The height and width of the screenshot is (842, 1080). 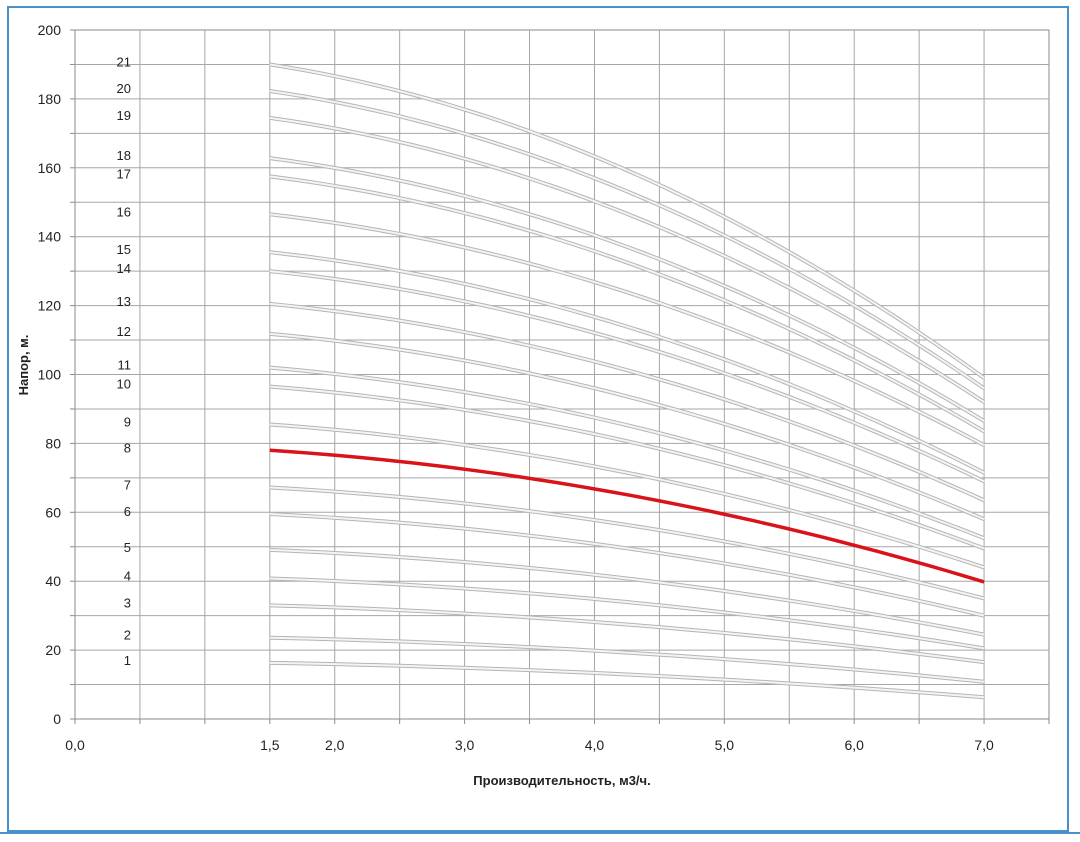 I want to click on x-tick-labels: 0,0 1,5 2,0 3,0 4,0 5,0 6,0 7,0, so click(x=529, y=745).